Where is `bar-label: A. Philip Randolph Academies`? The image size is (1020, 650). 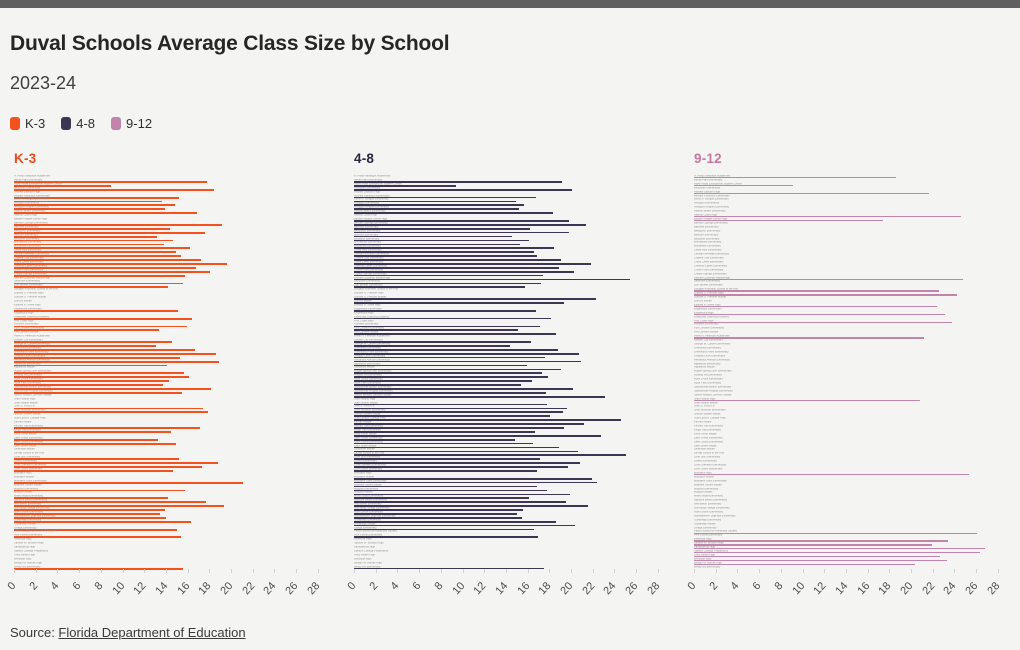
bar-label: A. Philip Randolph Academies is located at coordinates (32, 176).